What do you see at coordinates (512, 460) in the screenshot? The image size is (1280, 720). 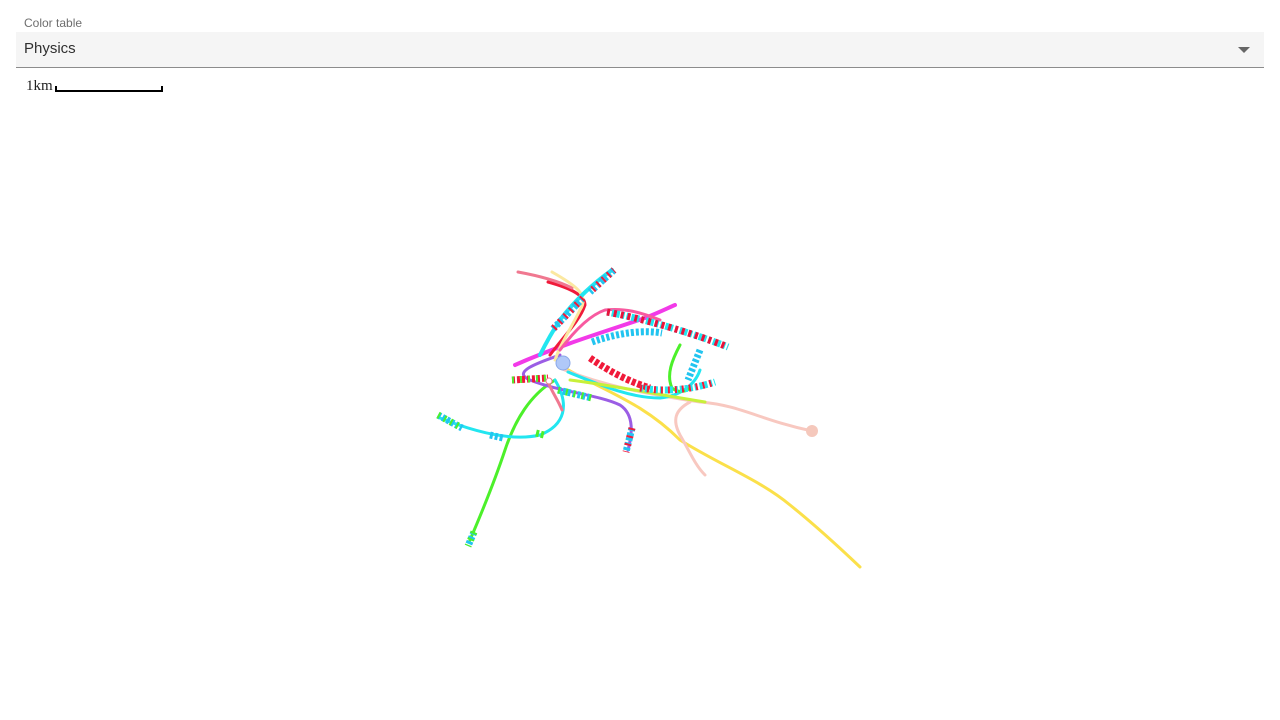 I see `well-green-south` at bounding box center [512, 460].